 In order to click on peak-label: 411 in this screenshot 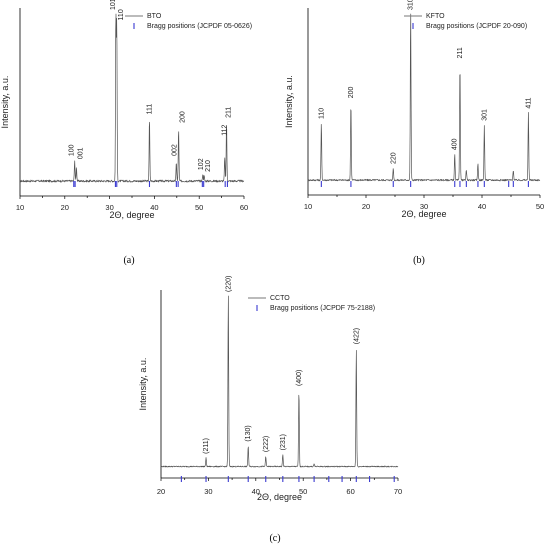, I will do `click(528, 102)`.